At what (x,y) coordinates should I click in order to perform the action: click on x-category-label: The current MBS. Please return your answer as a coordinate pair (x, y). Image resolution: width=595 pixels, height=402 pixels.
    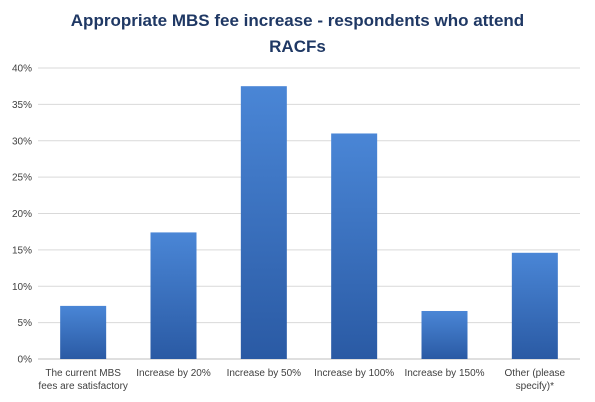
    Looking at the image, I should click on (83, 373).